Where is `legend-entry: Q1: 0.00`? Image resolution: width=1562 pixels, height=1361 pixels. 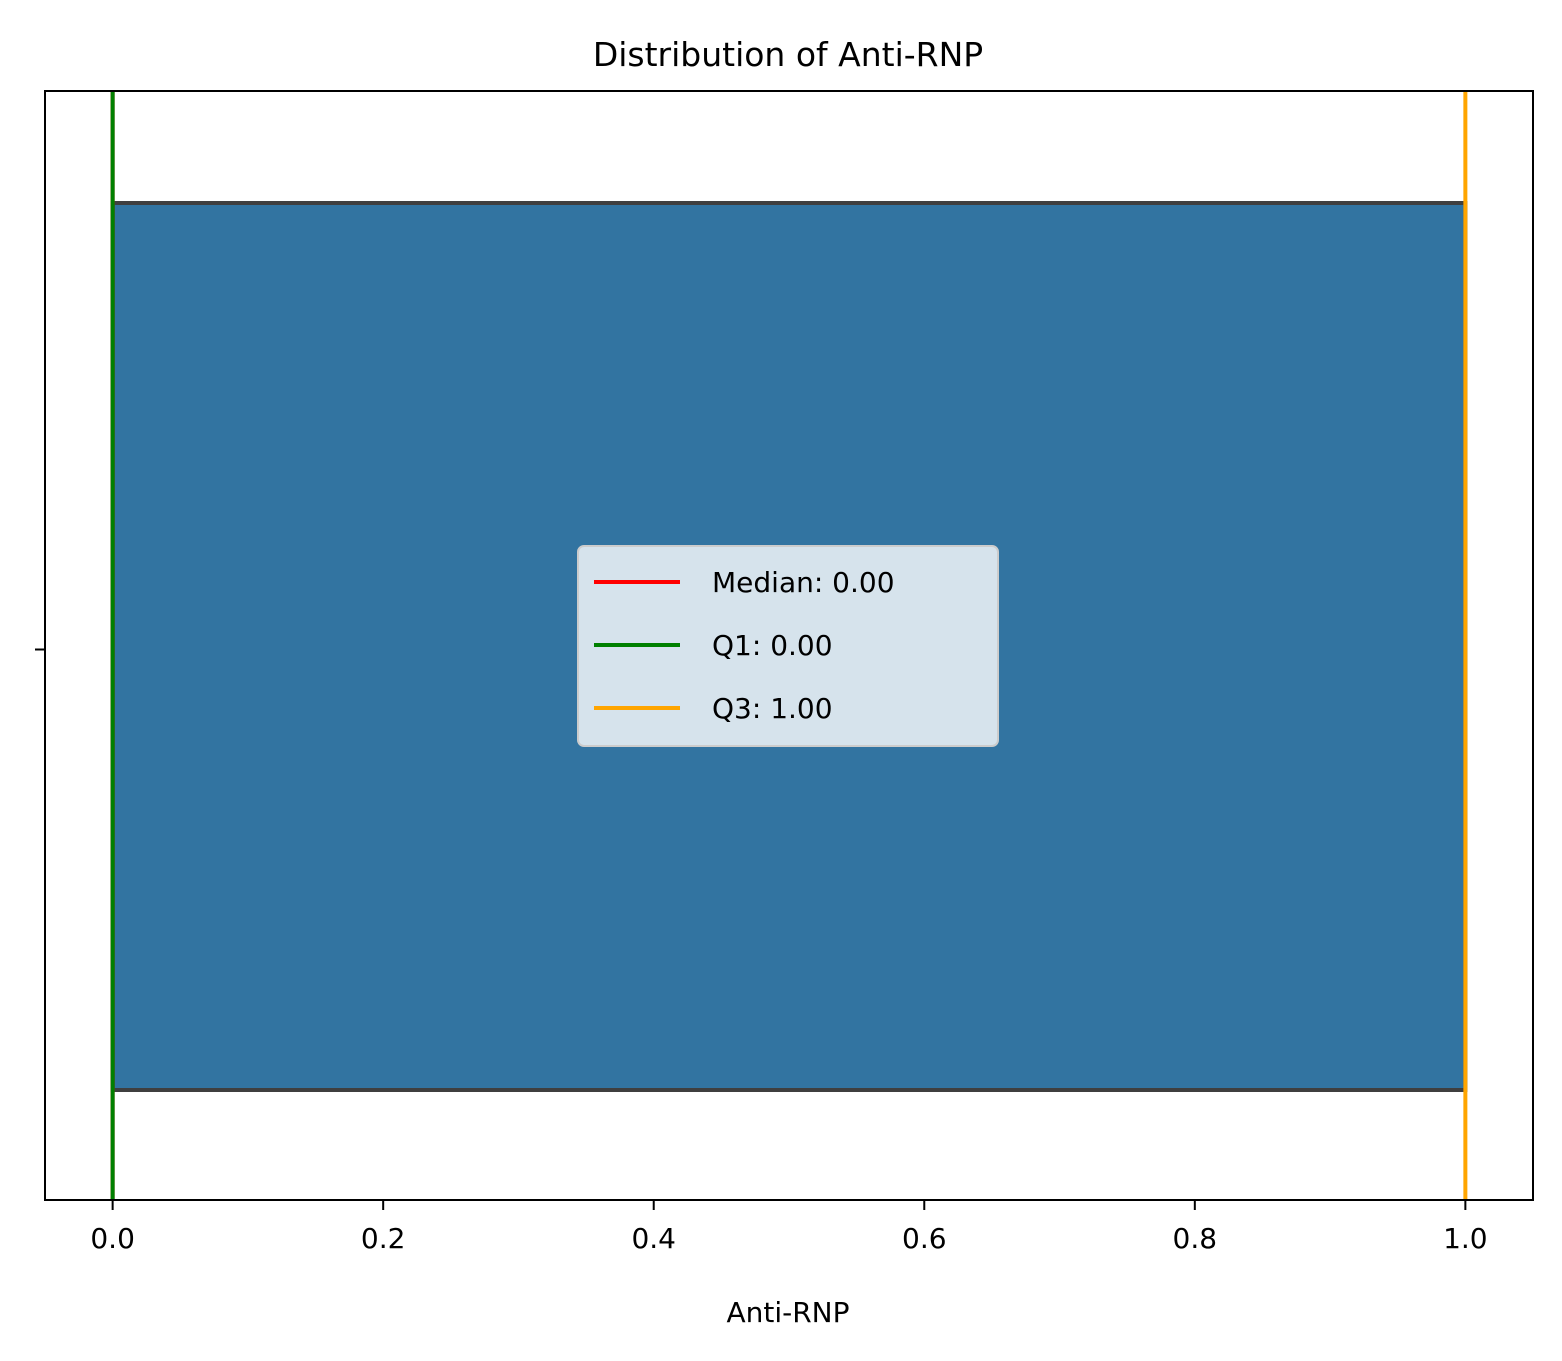 legend-entry: Q1: 0.00 is located at coordinates (772, 645).